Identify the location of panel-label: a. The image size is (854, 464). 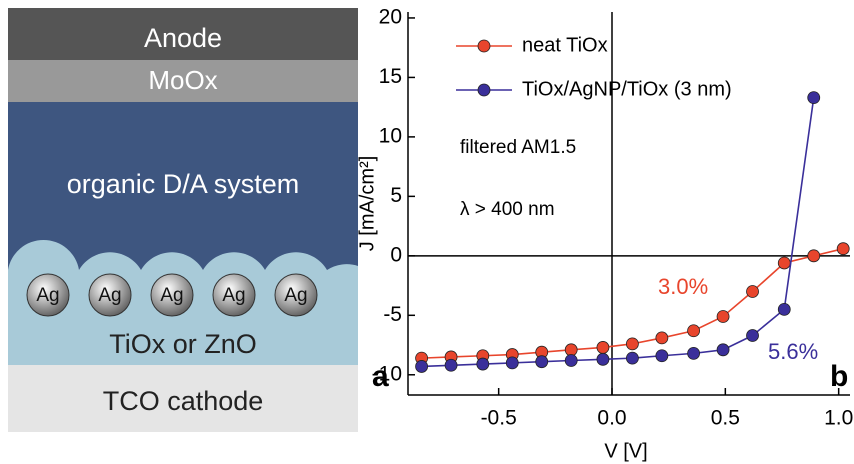
(380, 376).